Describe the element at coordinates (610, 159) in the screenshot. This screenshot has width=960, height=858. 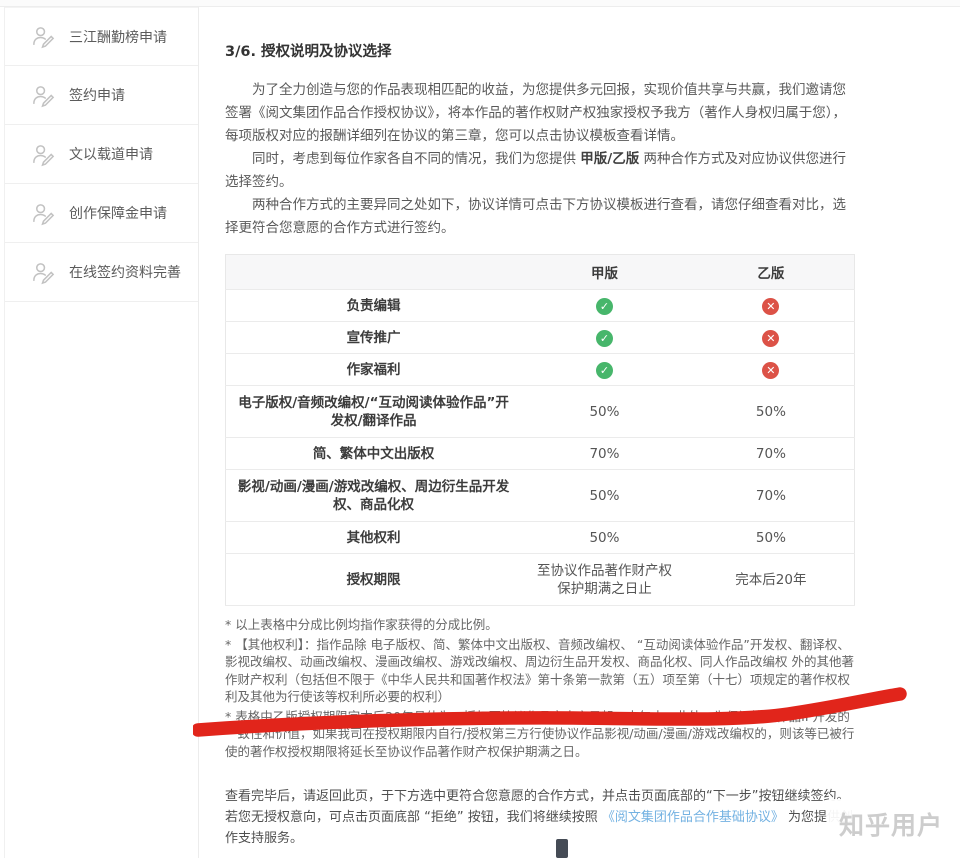
I see `version-names-bold: 甲版/乙版` at that location.